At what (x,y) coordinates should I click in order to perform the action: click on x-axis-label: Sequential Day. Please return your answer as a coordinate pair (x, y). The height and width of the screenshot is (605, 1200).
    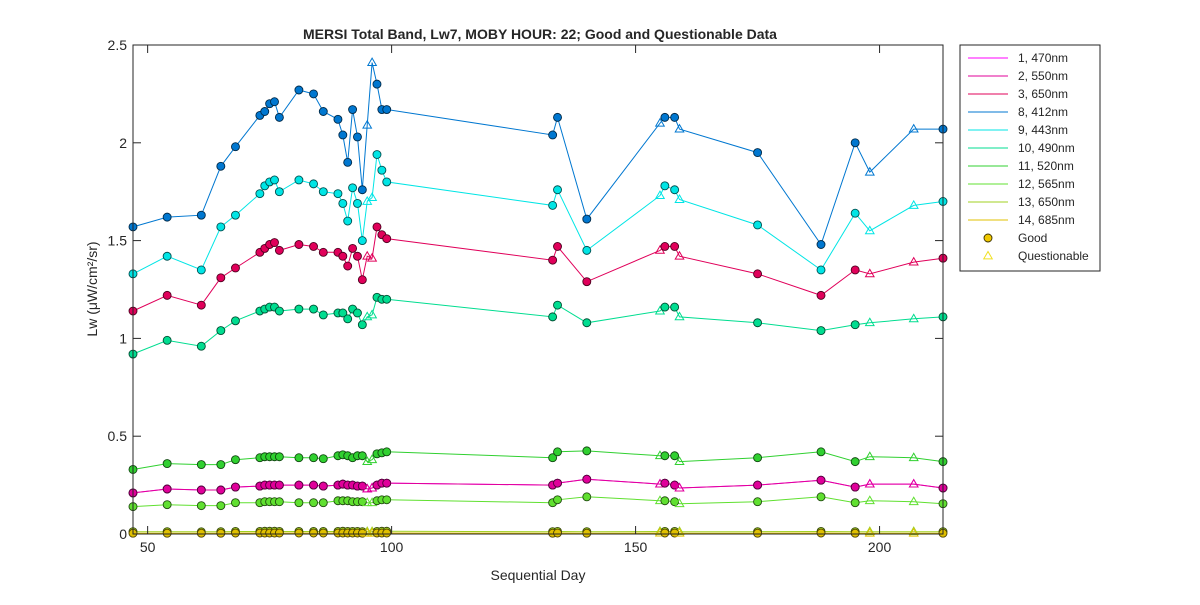
    Looking at the image, I should click on (538, 575).